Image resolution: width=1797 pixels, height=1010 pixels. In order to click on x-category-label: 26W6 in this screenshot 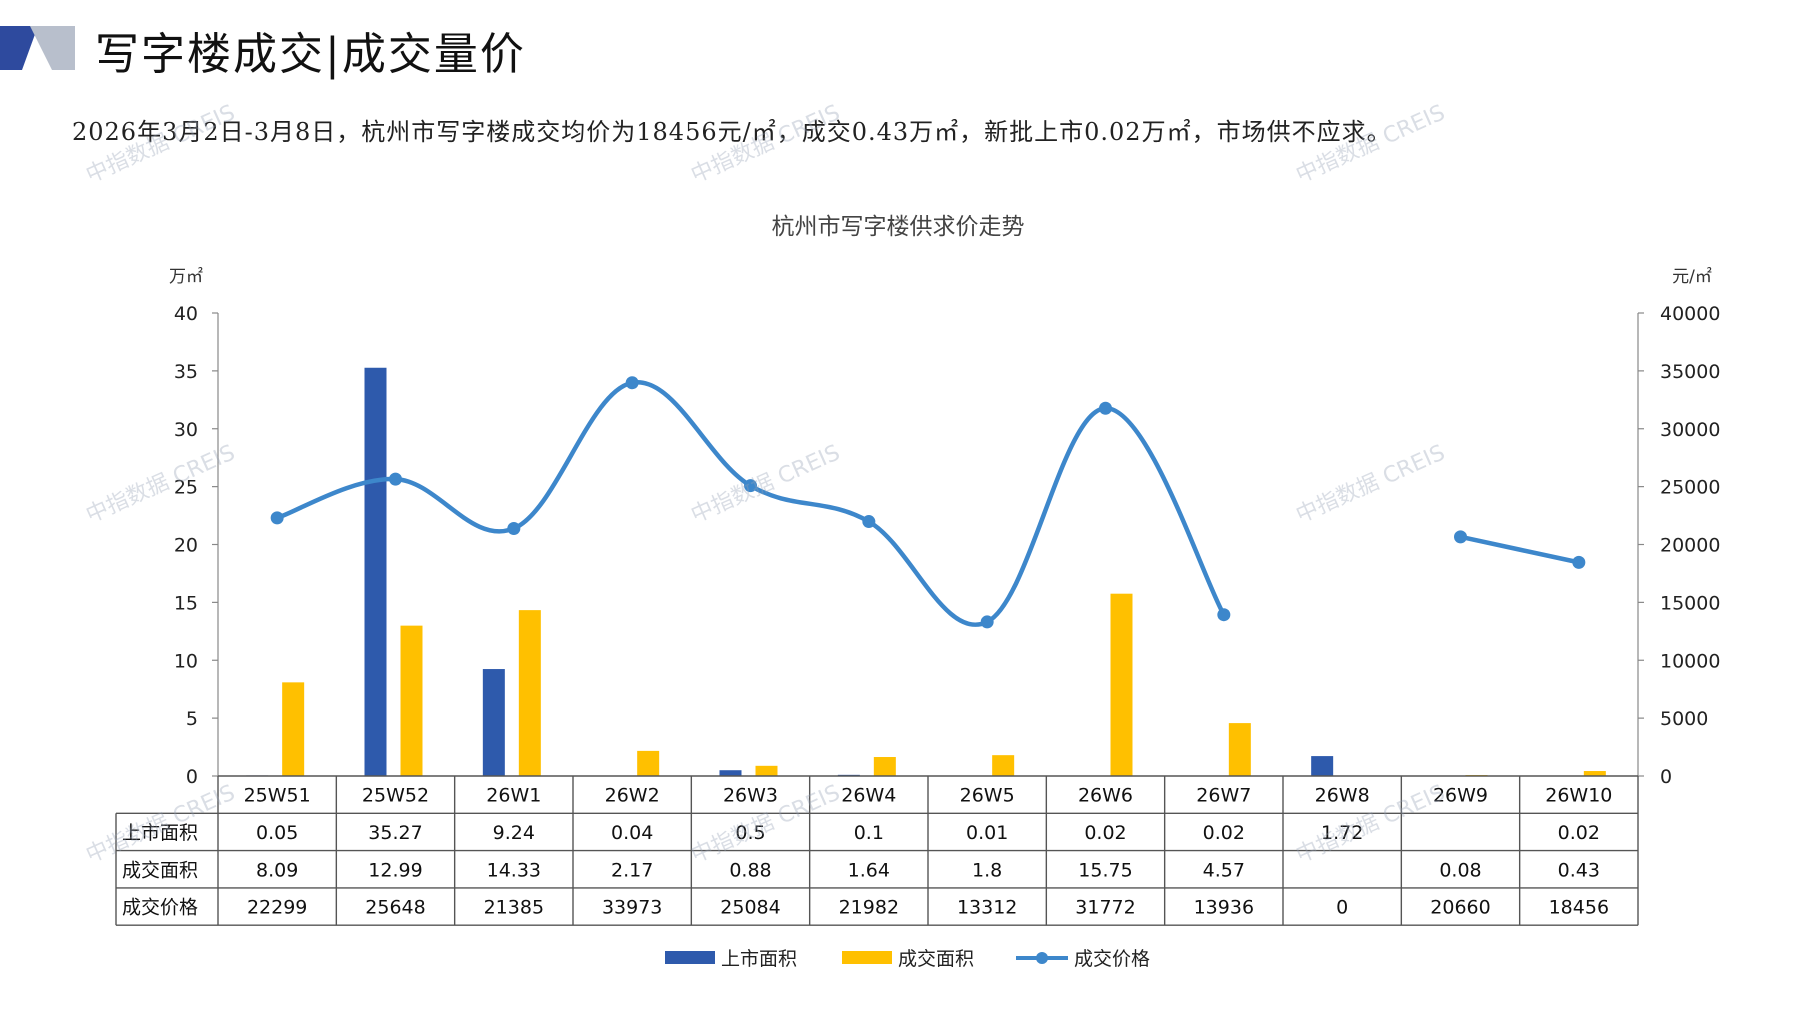, I will do `click(1105, 796)`.